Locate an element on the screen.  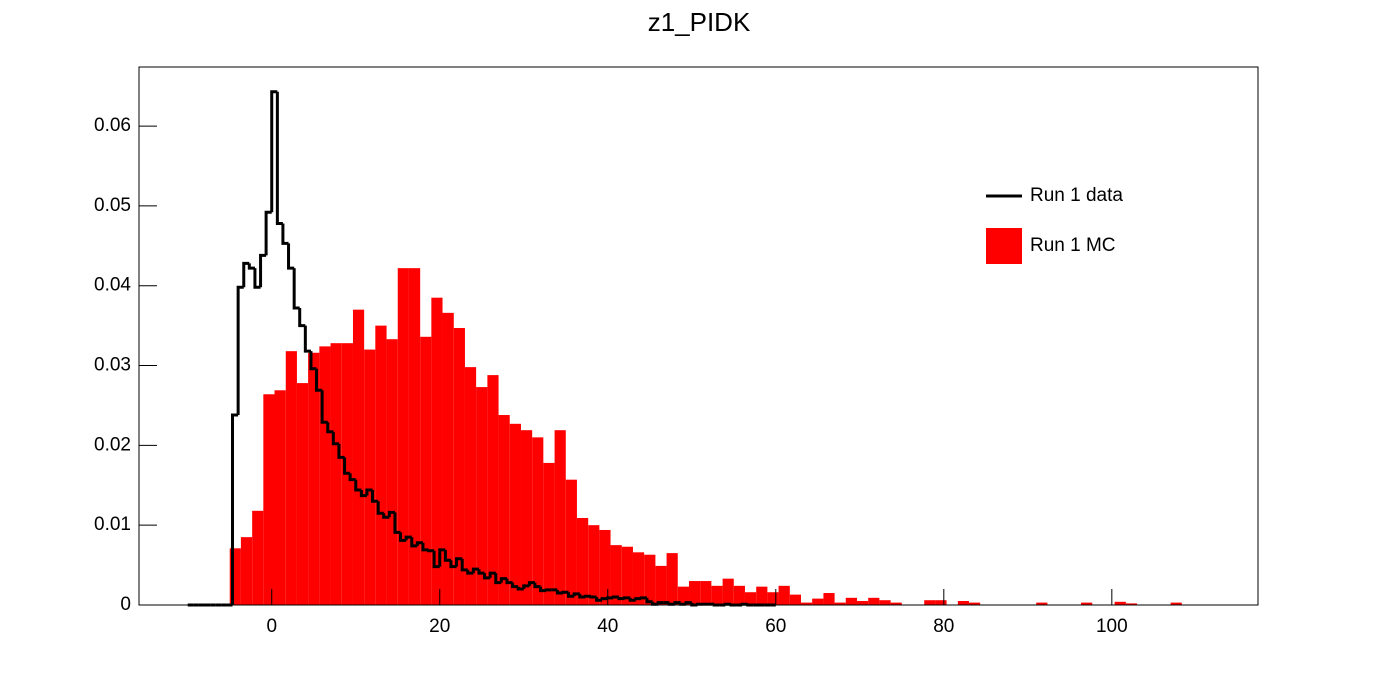
y-tick-label: 0.04 is located at coordinates (112, 285).